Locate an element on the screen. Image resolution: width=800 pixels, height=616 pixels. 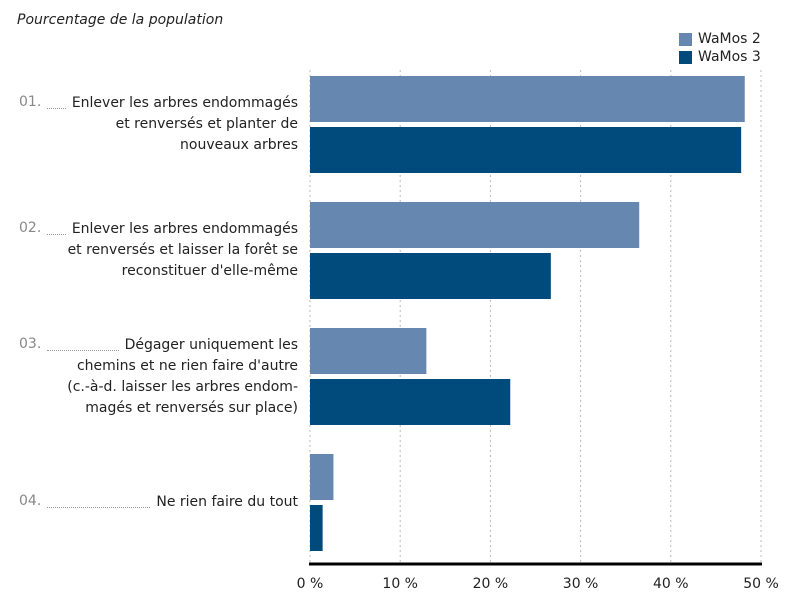
category-label-line: nouveaux arbres is located at coordinates (239, 145).